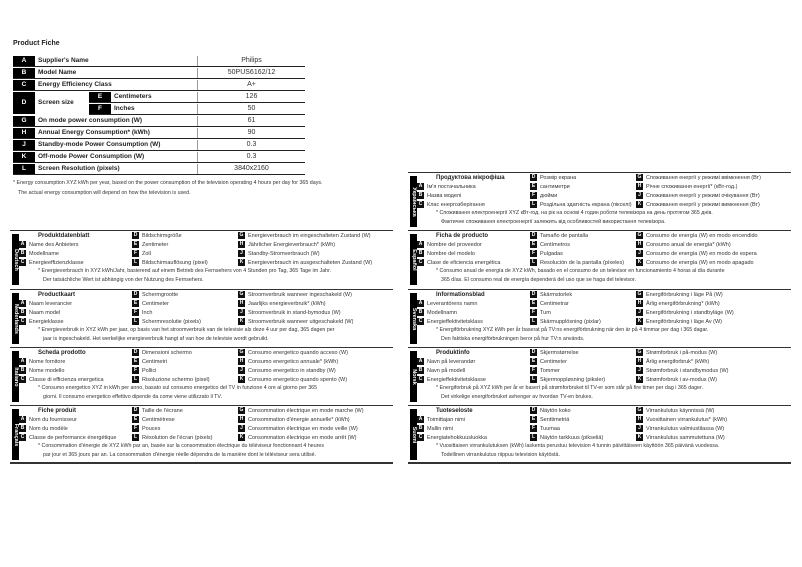 Image resolution: width=802 pixels, height=567 pixels. I want to click on item-label: Modellnamn, so click(442, 313).